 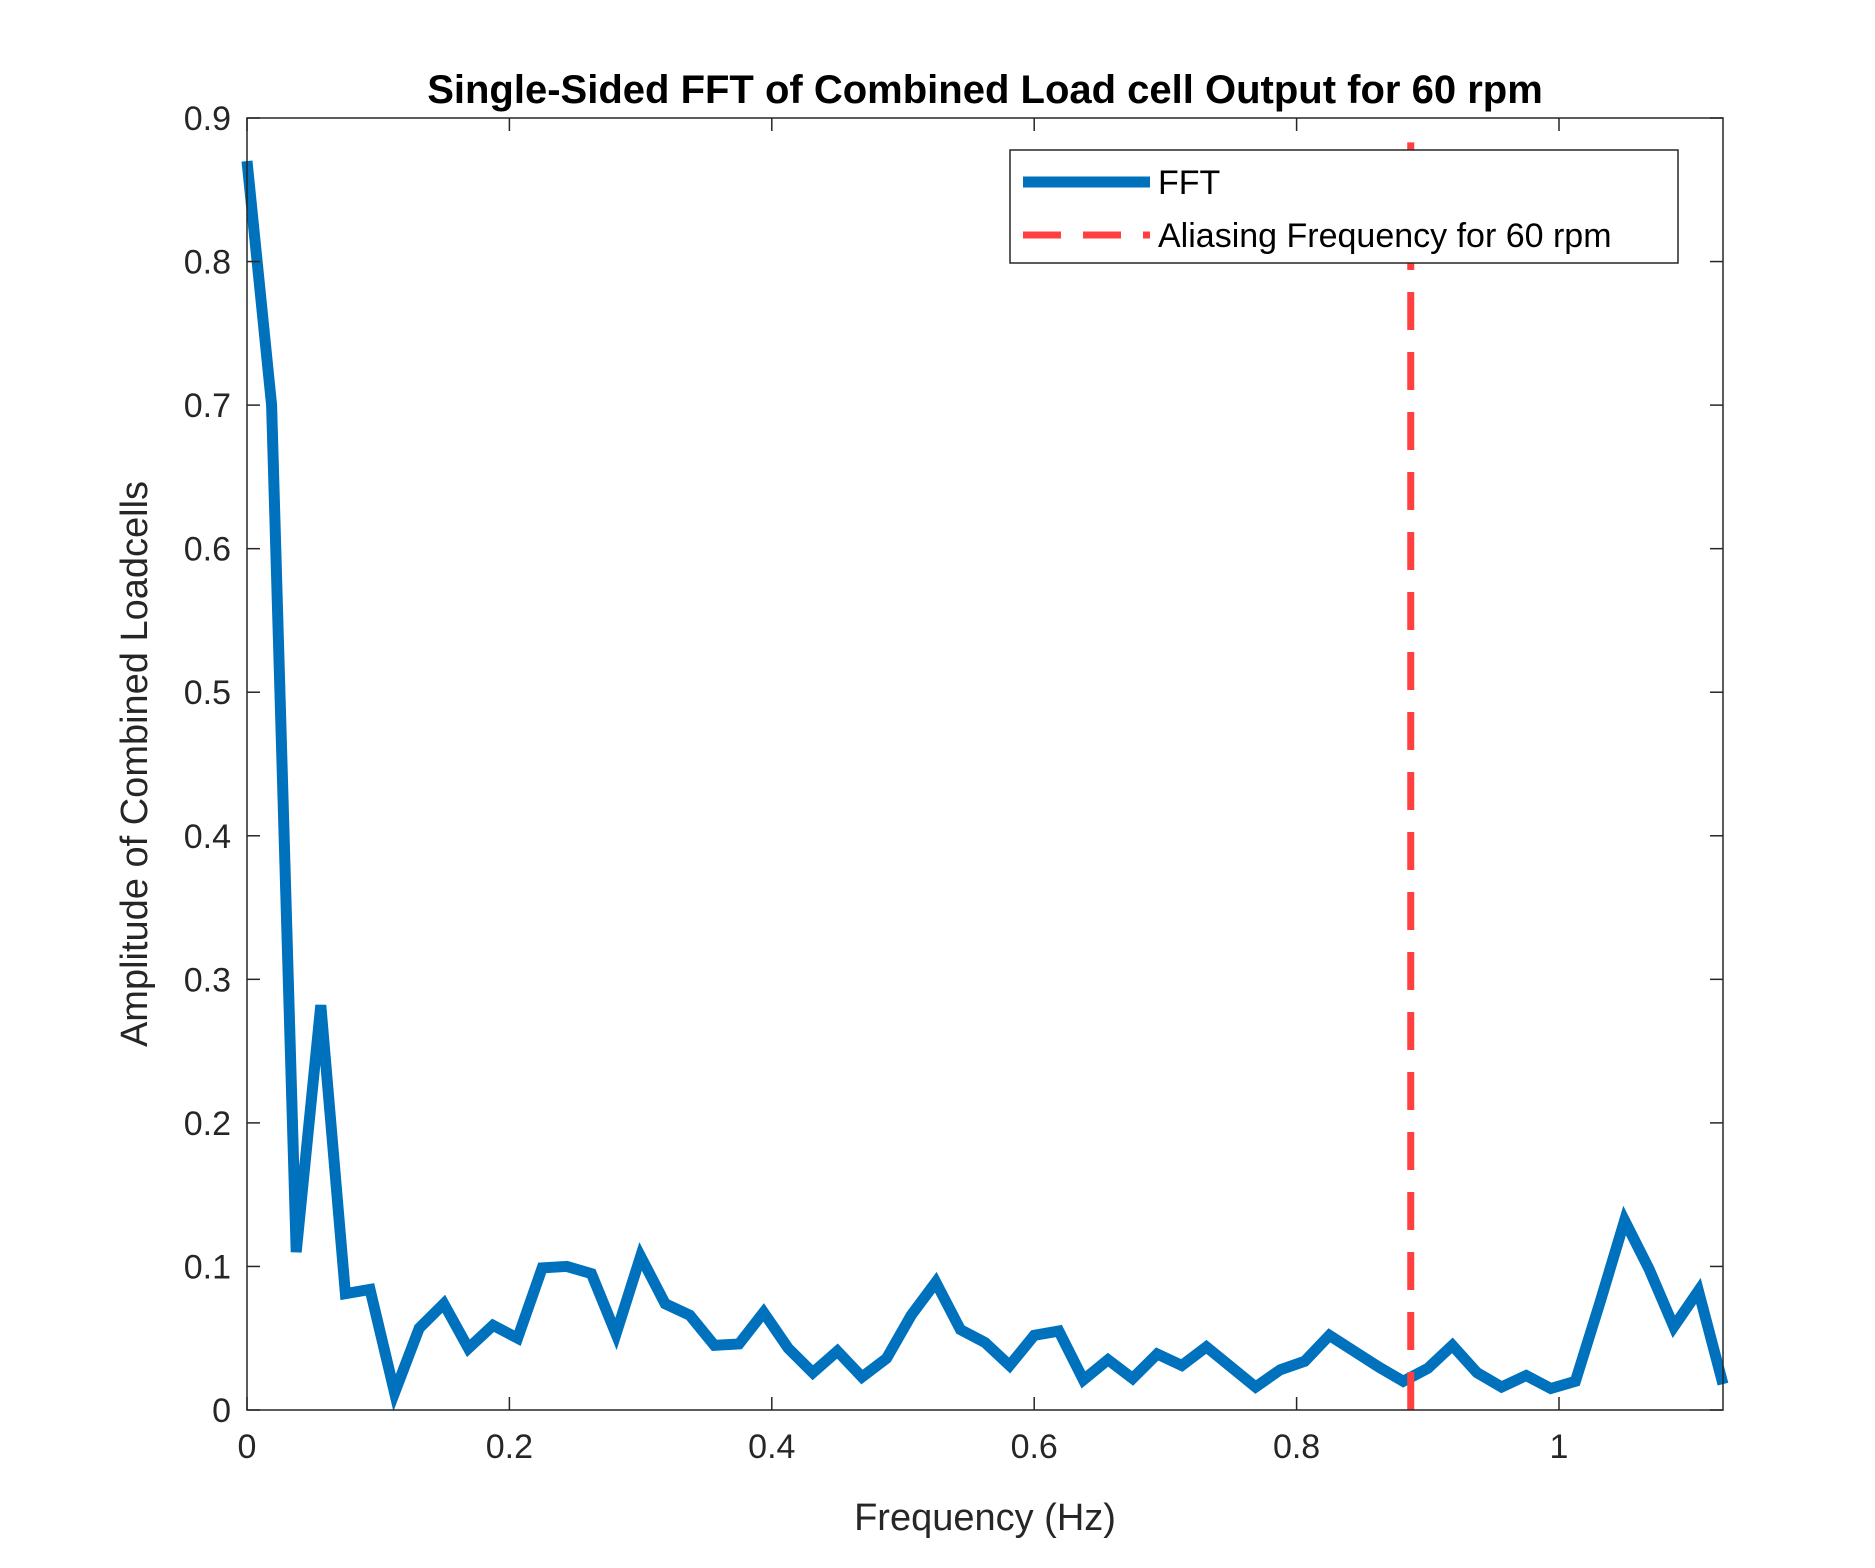 What do you see at coordinates (207, 550) in the screenshot?
I see `y-tick-label: 0.6` at bounding box center [207, 550].